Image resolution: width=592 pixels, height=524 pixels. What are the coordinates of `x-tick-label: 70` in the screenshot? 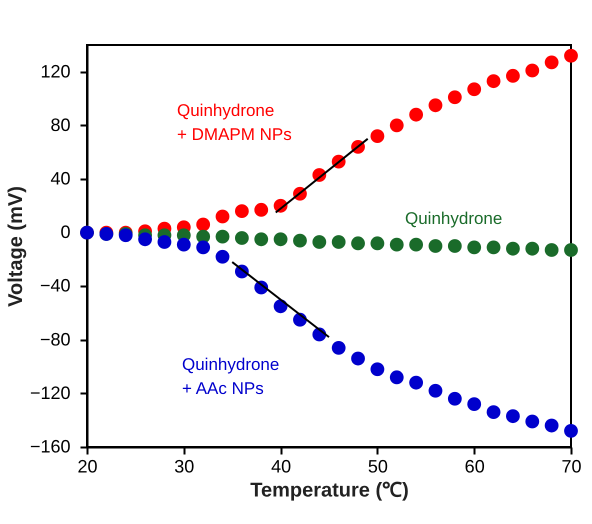 It's located at (571, 466).